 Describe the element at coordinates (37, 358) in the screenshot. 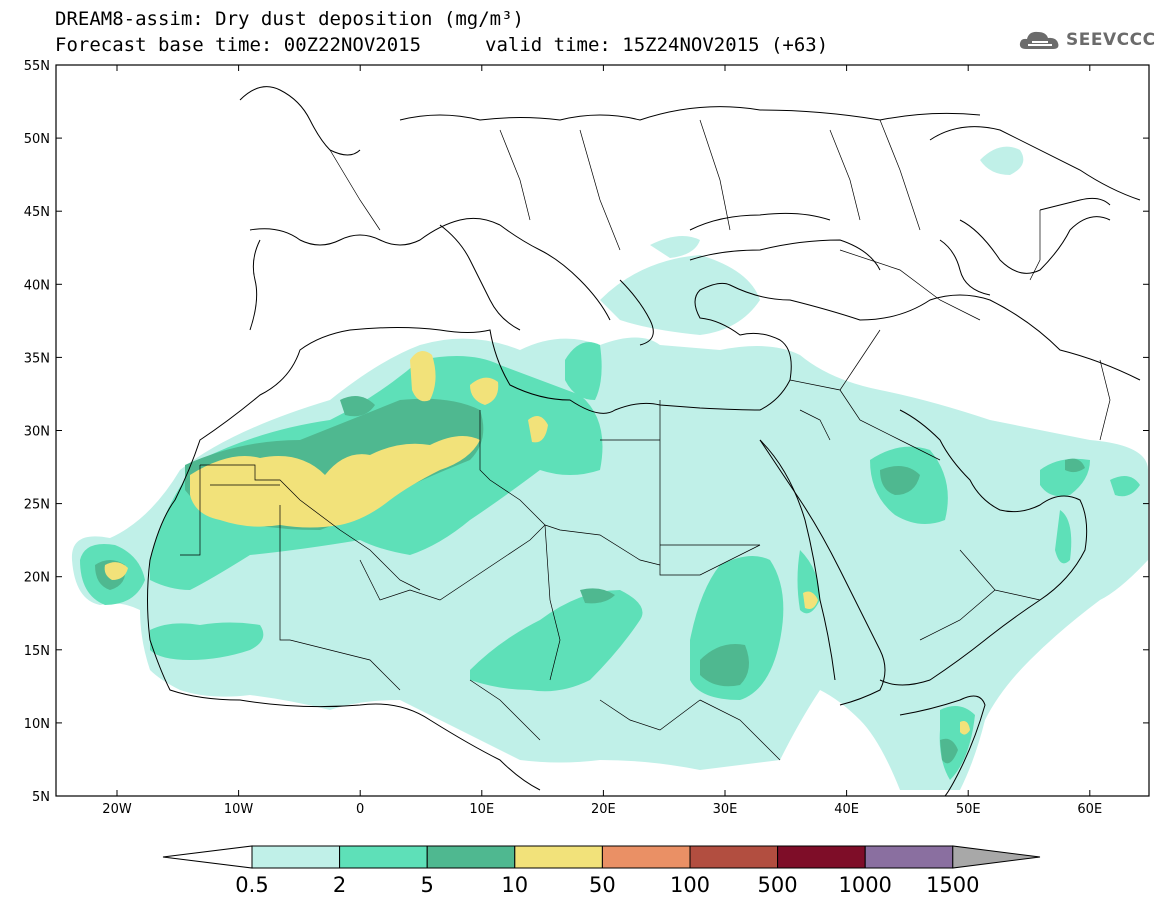

I see `lat-label: 35N` at that location.